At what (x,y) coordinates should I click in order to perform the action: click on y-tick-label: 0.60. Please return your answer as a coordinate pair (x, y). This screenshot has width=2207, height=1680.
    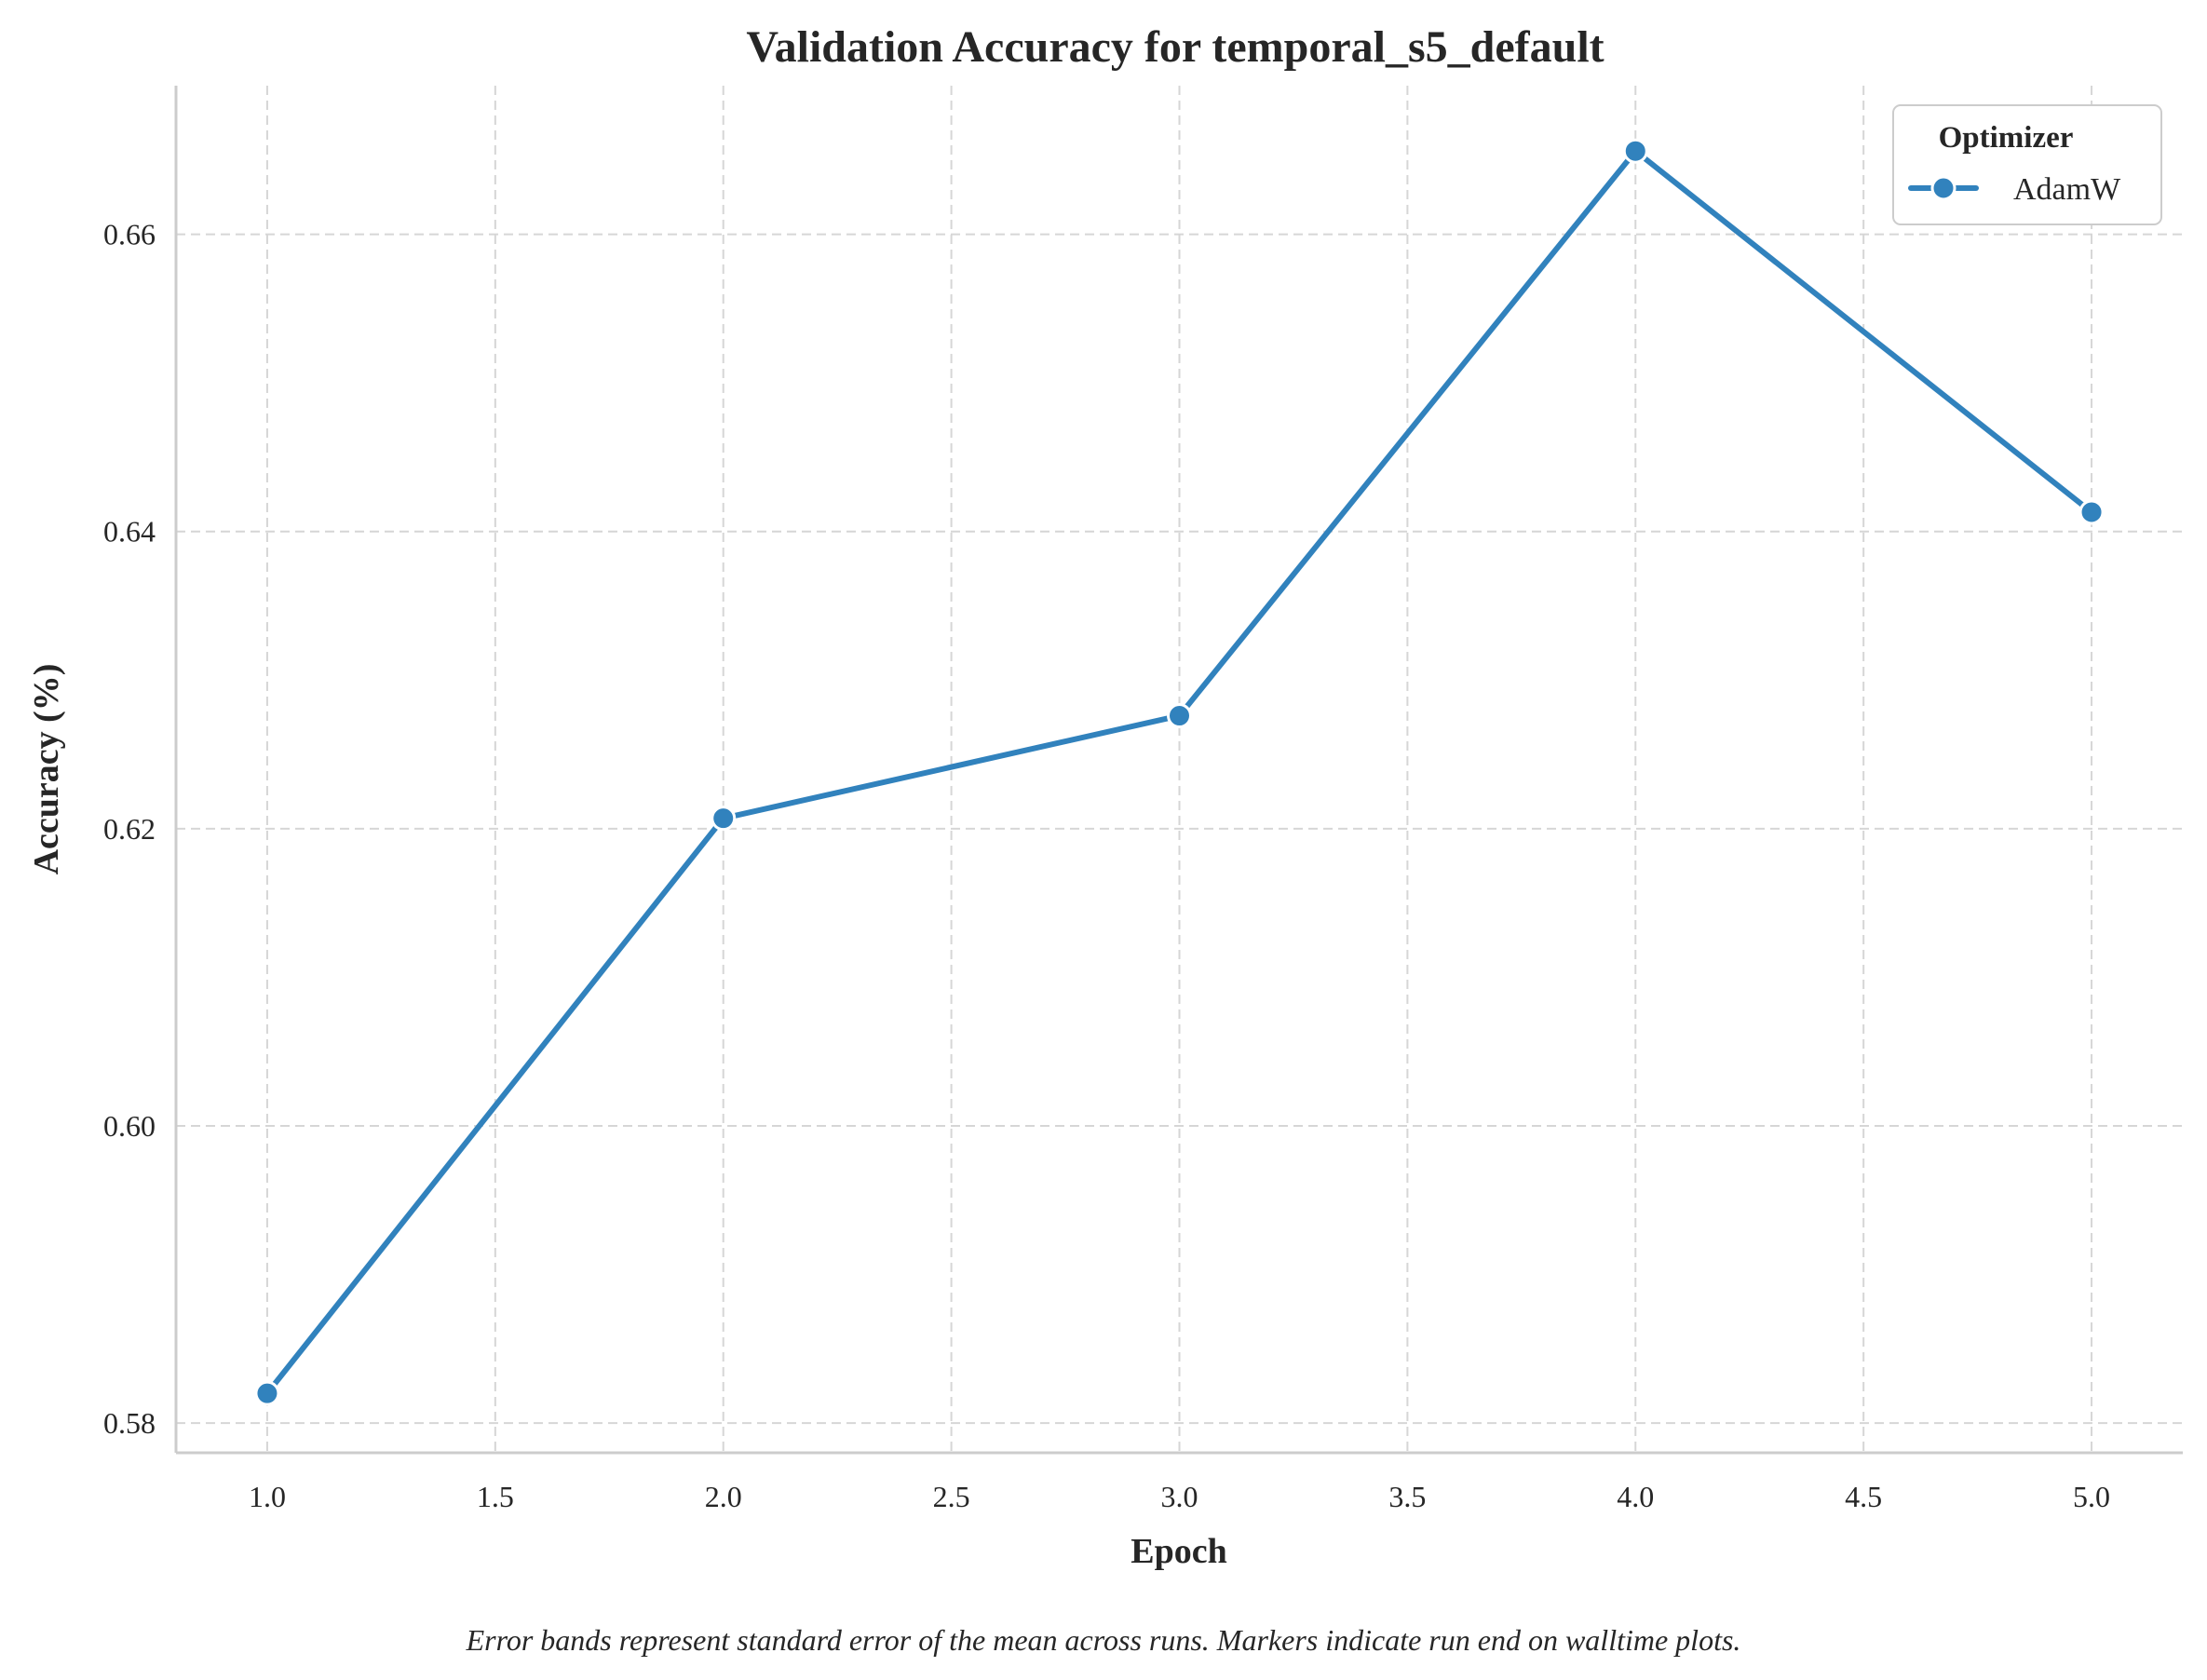
    Looking at the image, I should click on (129, 1126).